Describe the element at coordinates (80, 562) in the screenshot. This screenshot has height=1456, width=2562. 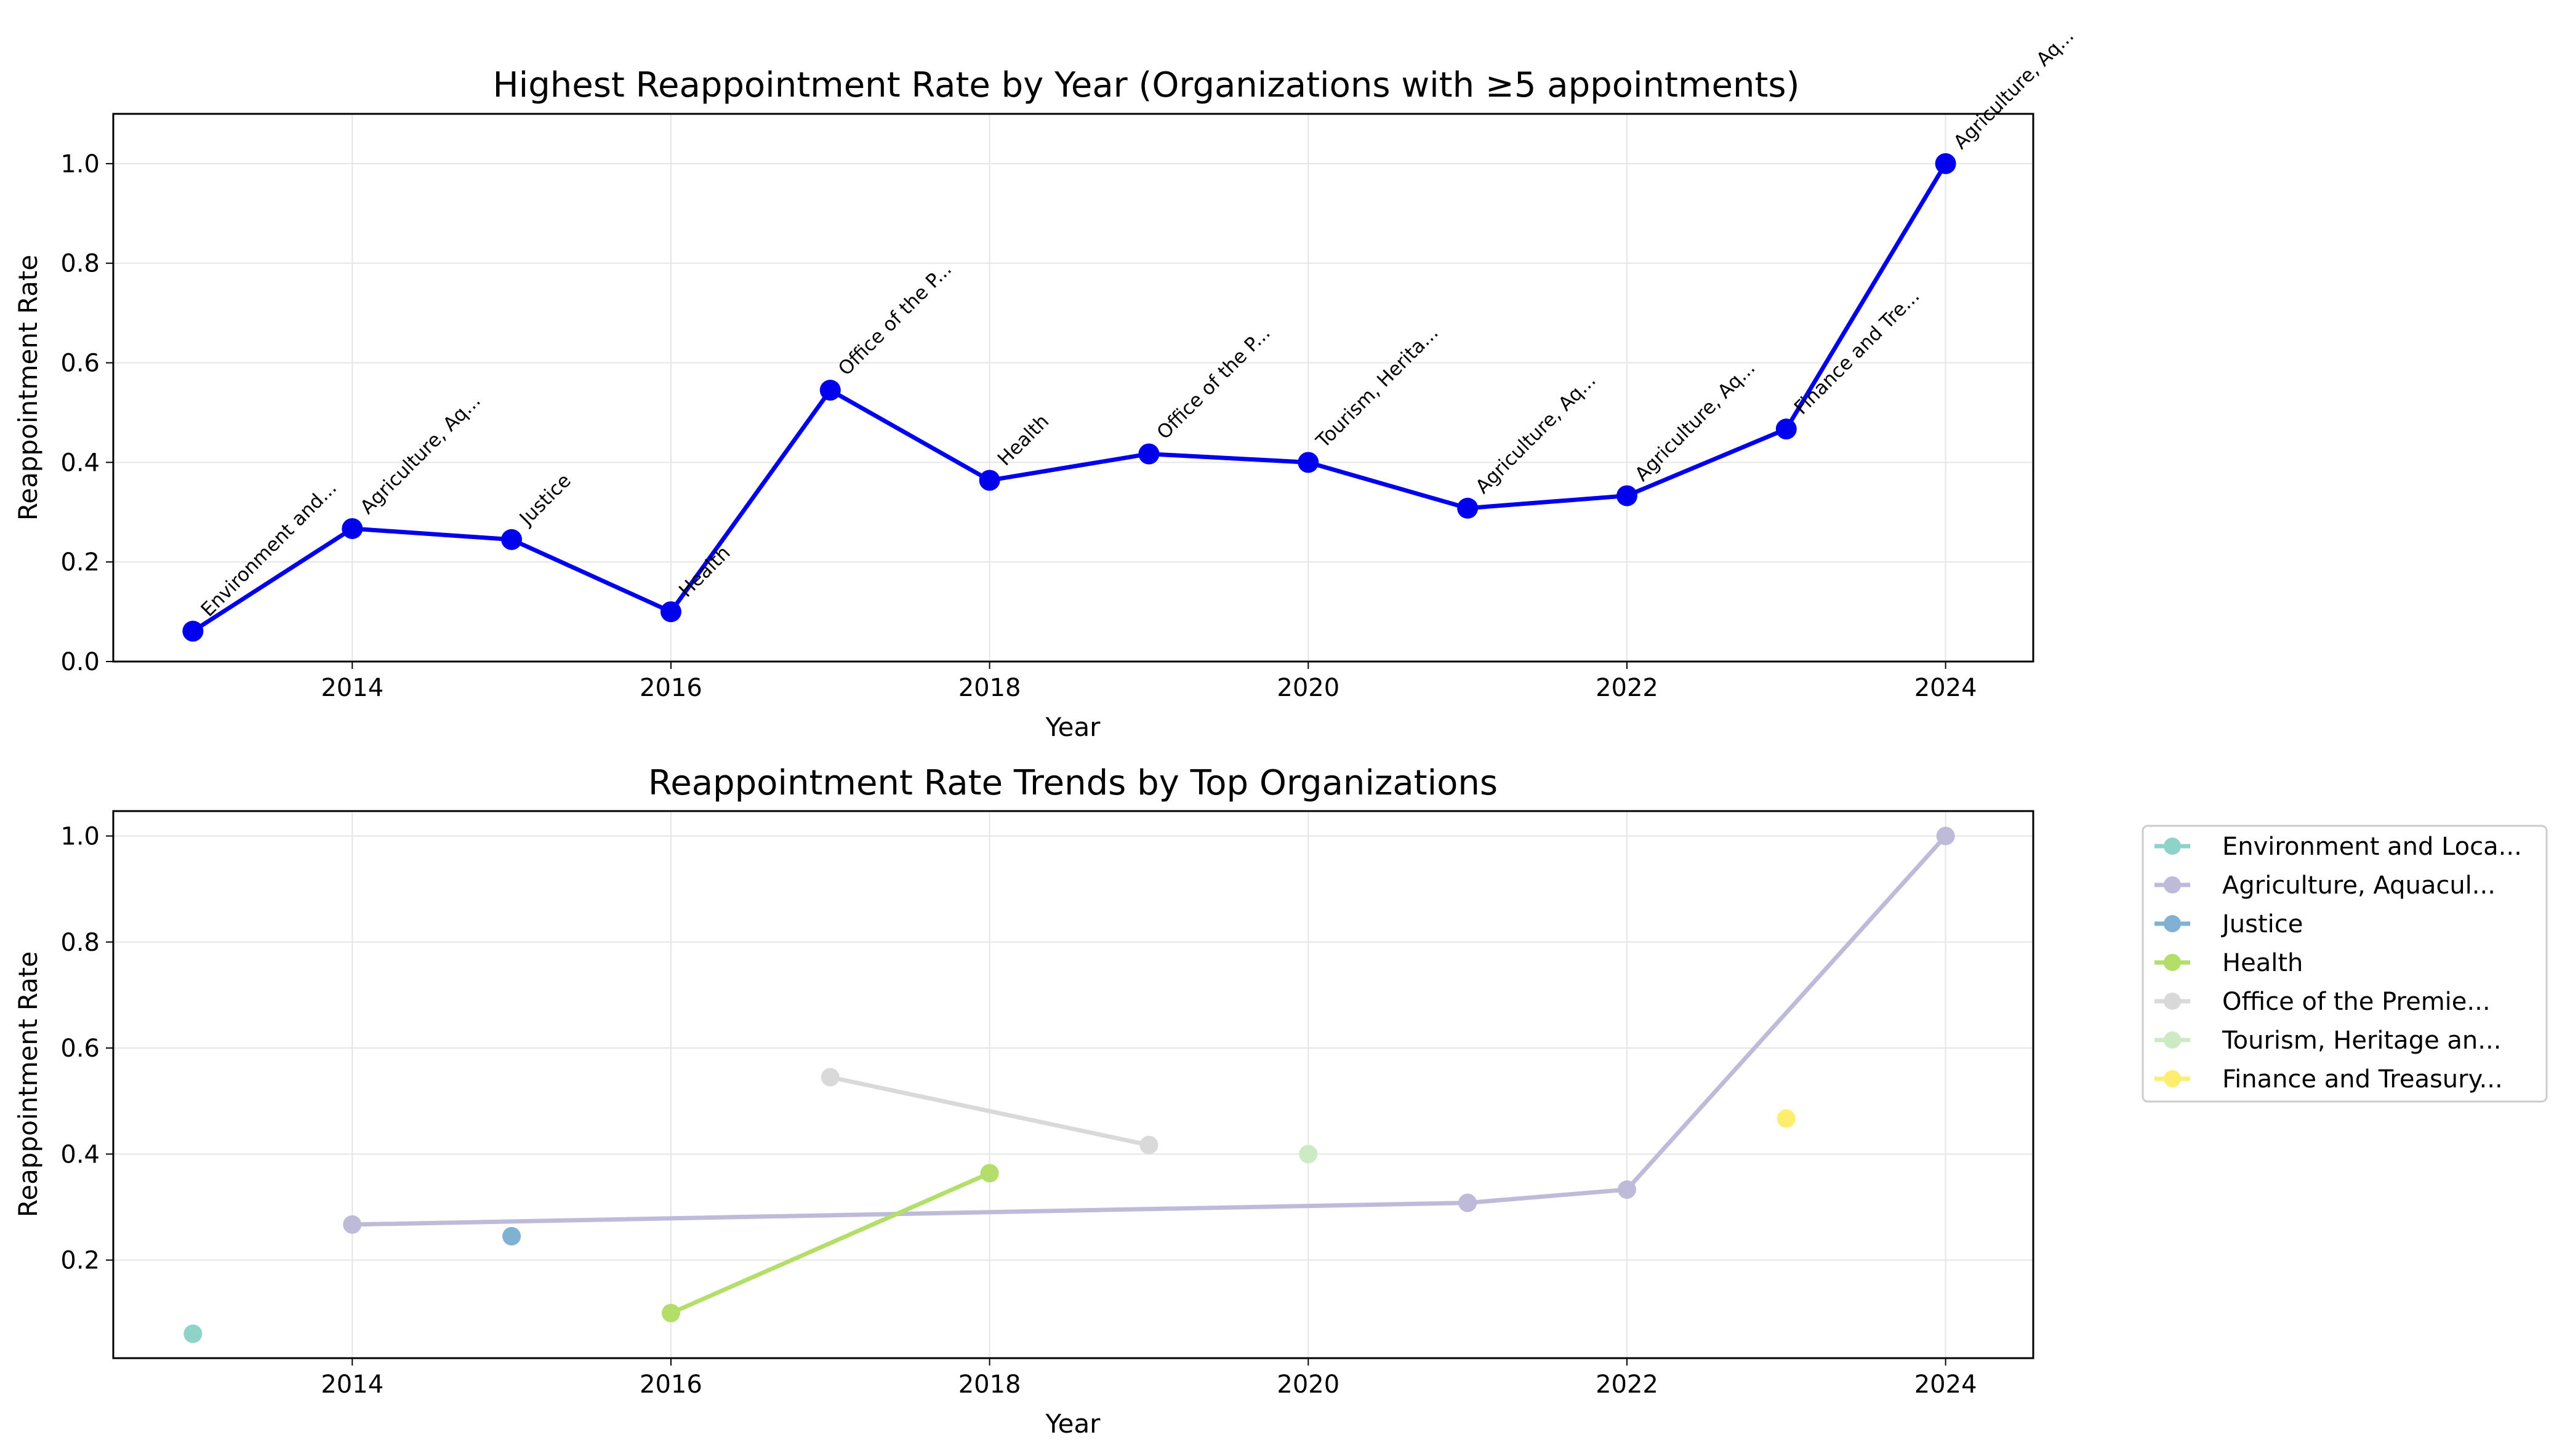
I see `top-ytick-label: 0.2` at that location.